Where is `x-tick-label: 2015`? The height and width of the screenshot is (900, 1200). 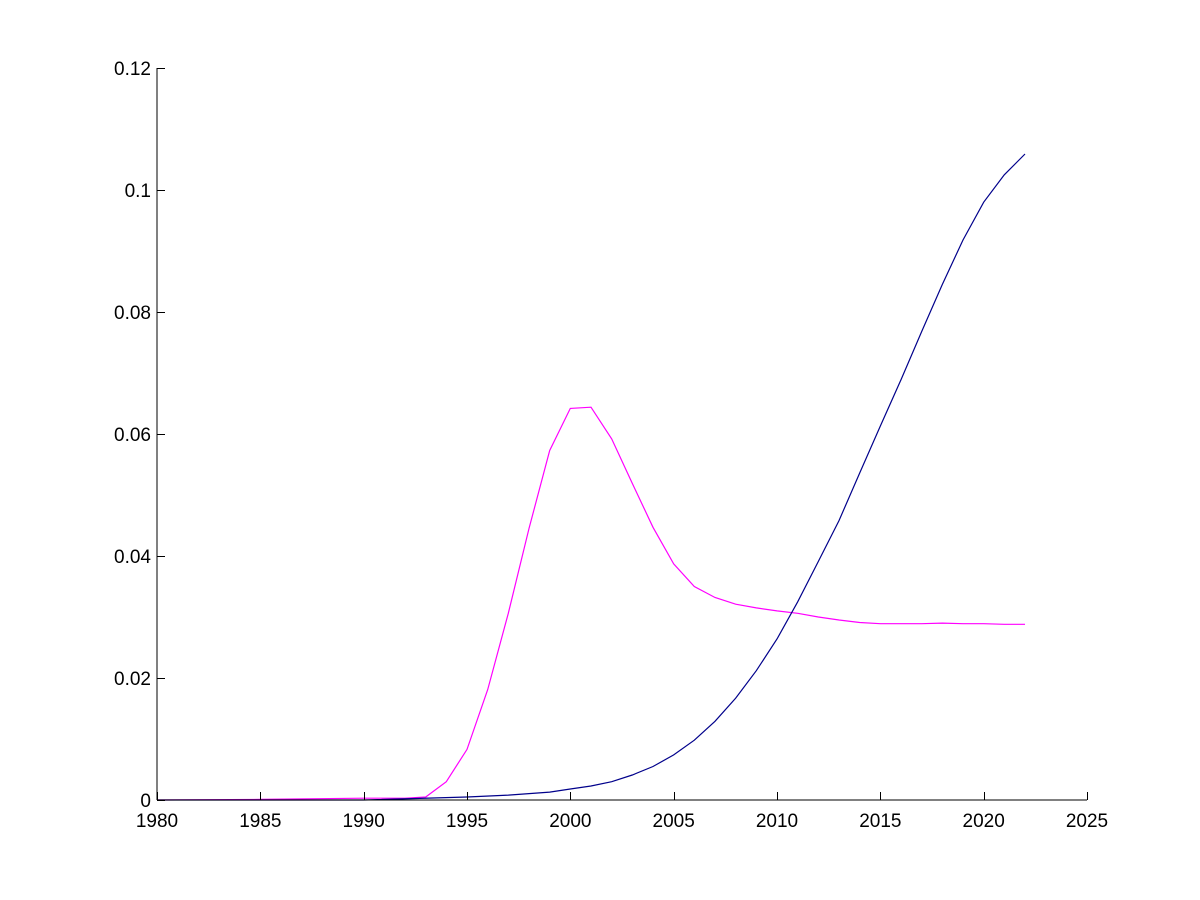 x-tick-label: 2015 is located at coordinates (880, 821).